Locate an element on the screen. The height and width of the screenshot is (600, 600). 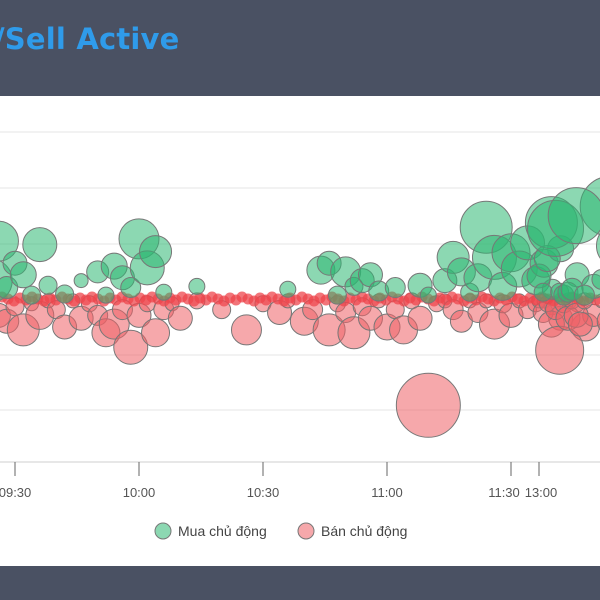
x-tick-label: 11:00 is located at coordinates (387, 492).